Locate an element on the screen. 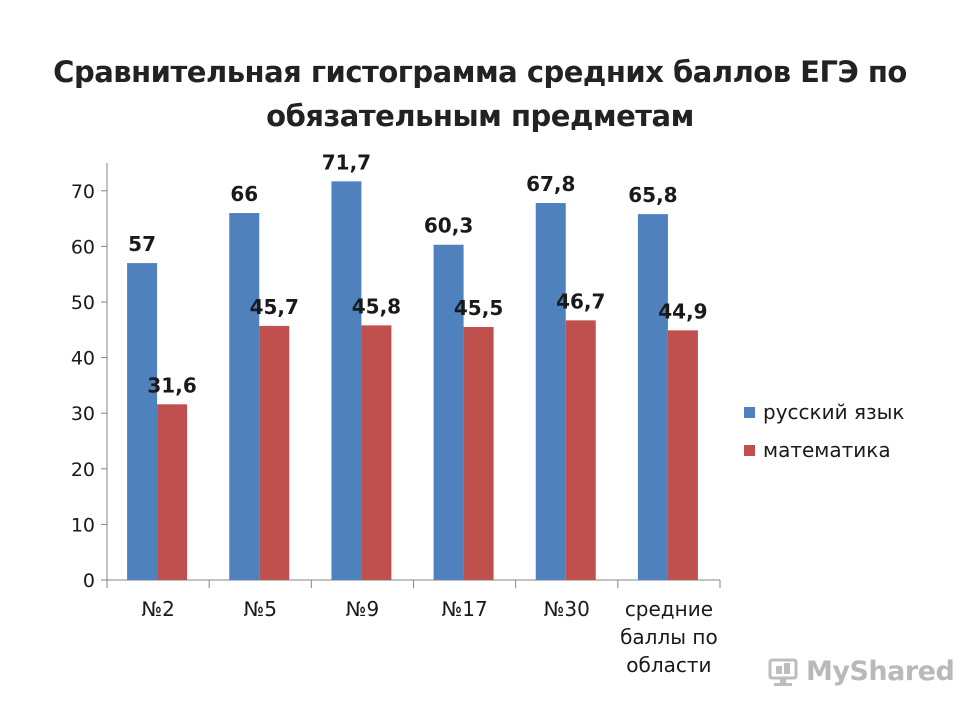 The image size is (960, 720). x-tick-label: средние баллы по области is located at coordinates (669, 637).